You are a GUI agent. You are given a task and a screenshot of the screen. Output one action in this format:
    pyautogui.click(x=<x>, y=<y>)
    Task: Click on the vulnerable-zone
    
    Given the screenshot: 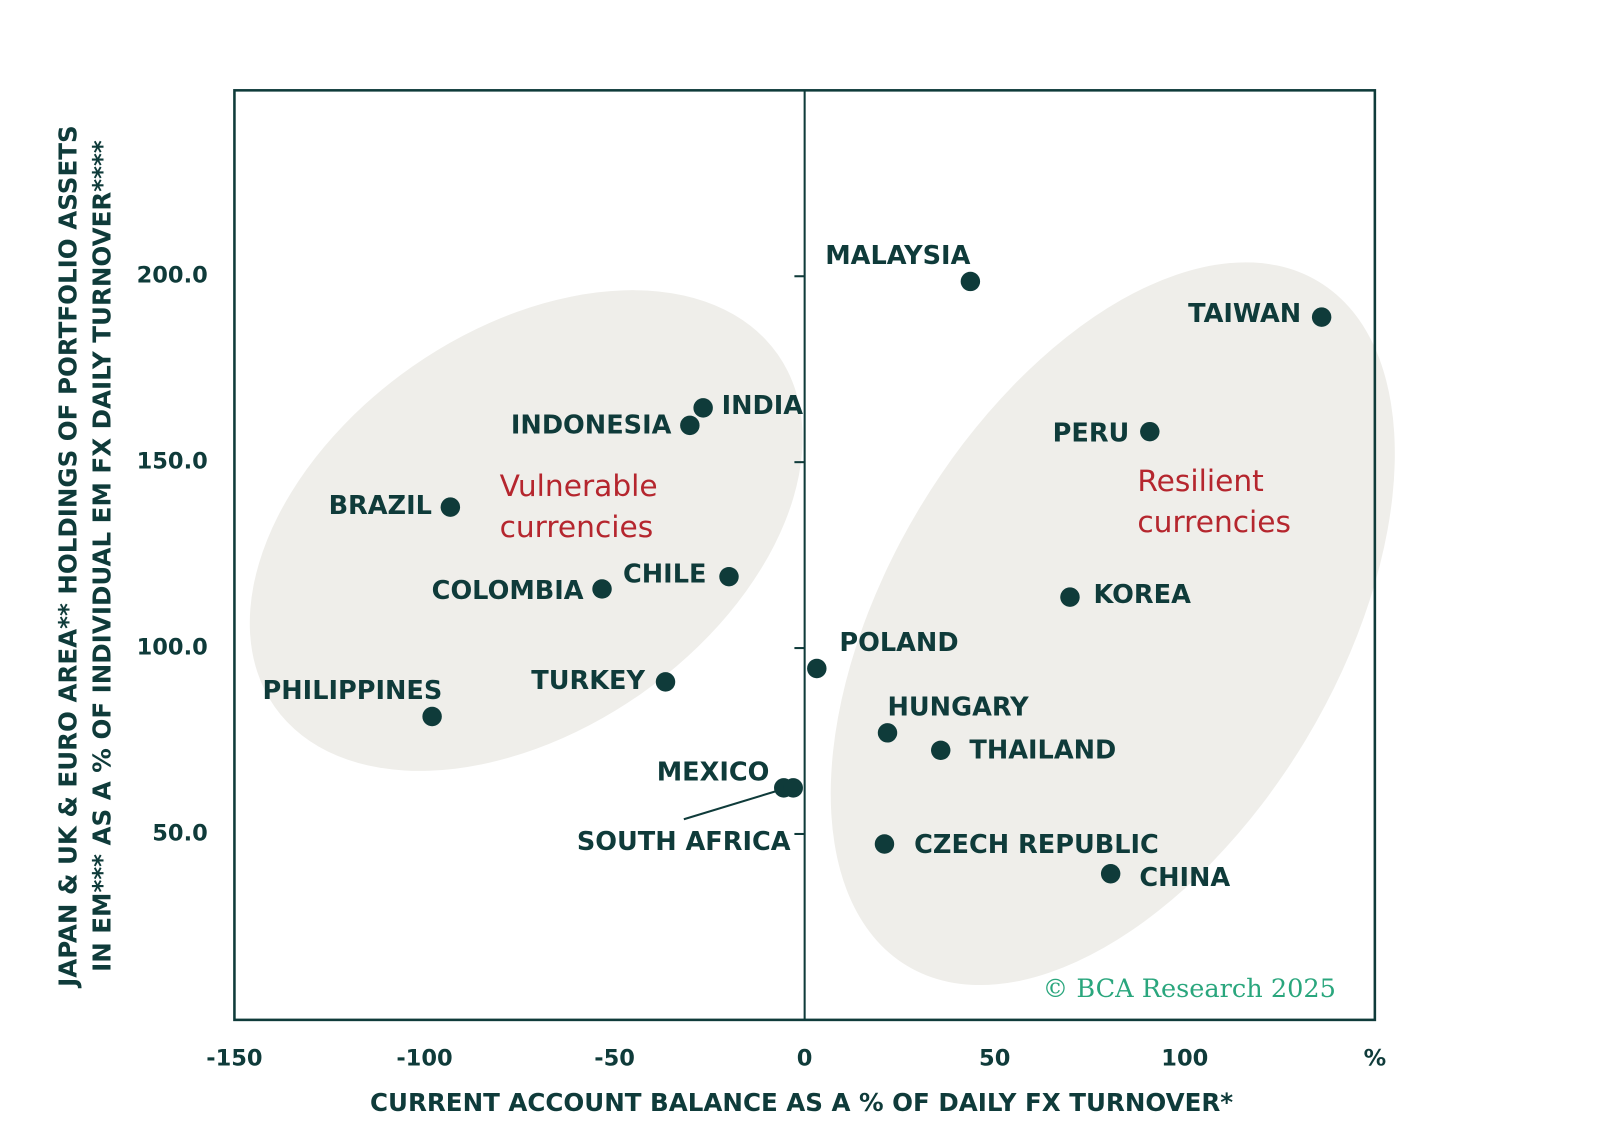 What is the action you would take?
    pyautogui.click(x=526, y=530)
    